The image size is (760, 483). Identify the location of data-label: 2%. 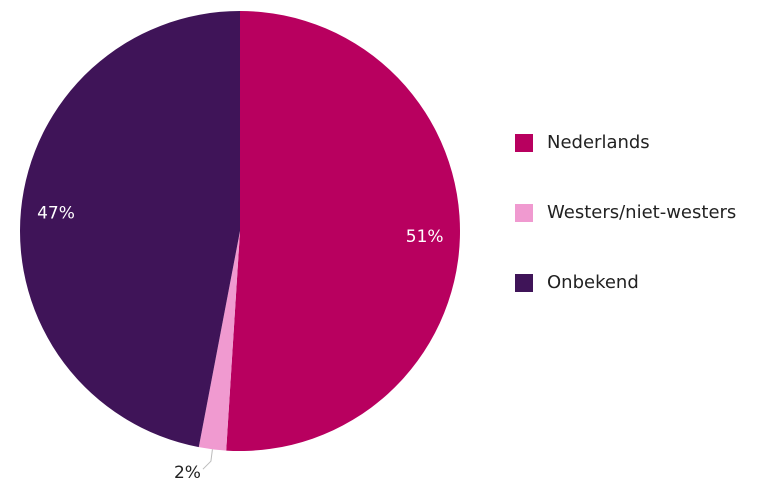
(187, 473).